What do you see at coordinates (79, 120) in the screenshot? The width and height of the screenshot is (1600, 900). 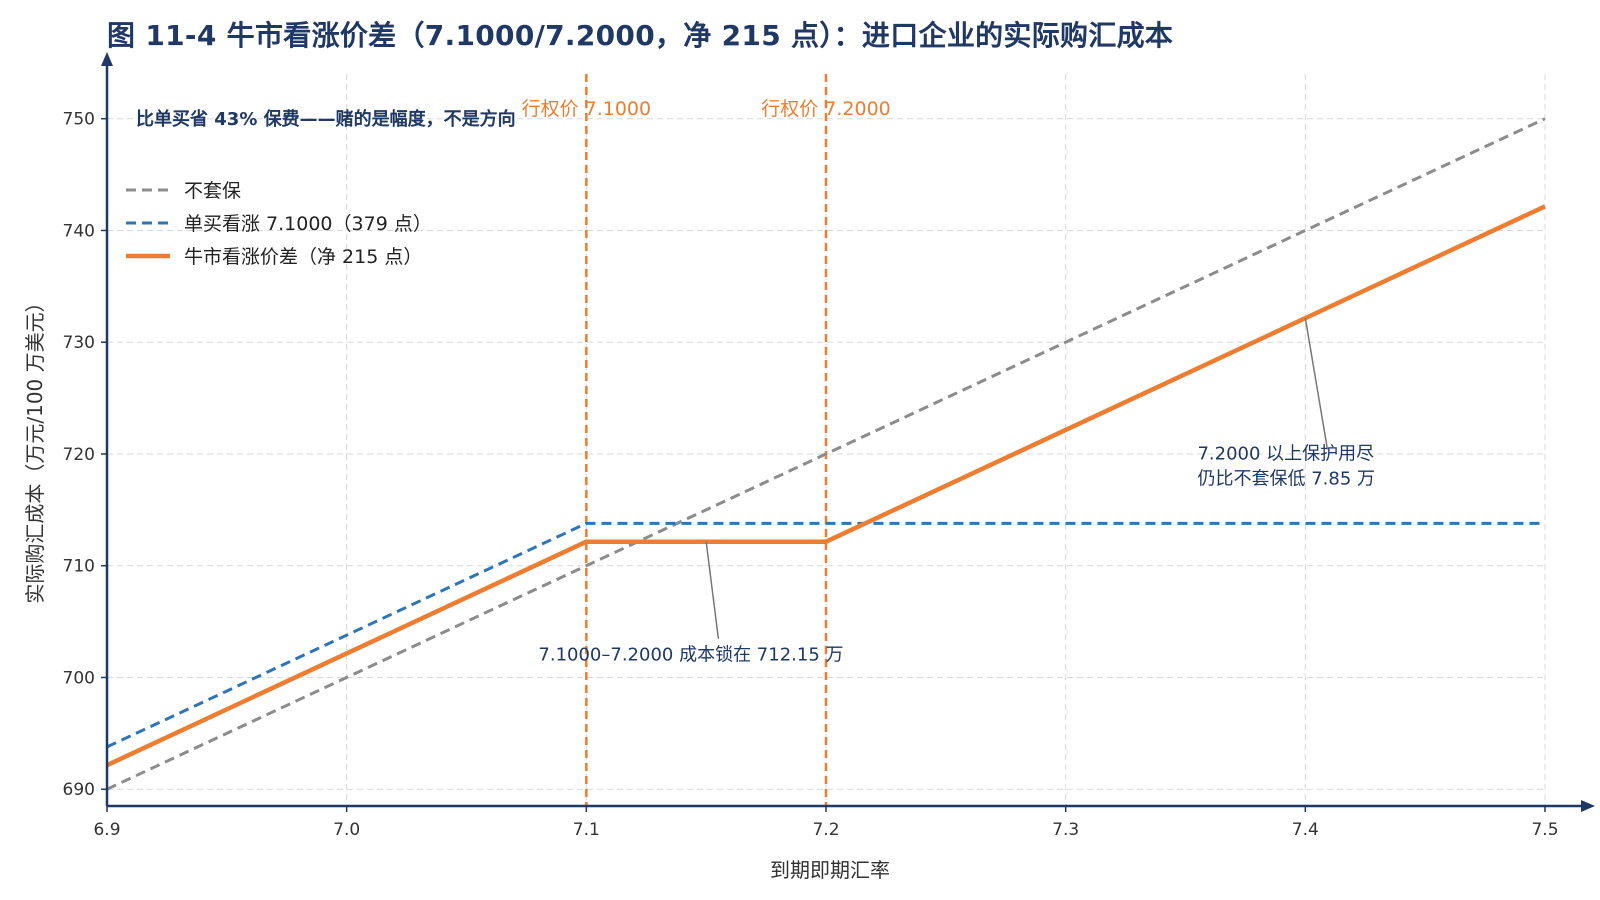 I see `y-tick-label: 750` at bounding box center [79, 120].